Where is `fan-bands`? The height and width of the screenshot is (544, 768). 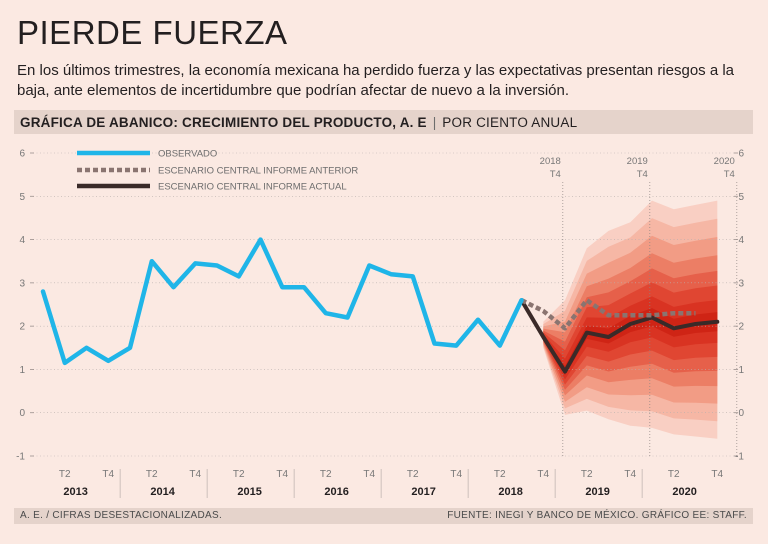
fan-bands is located at coordinates (630, 319).